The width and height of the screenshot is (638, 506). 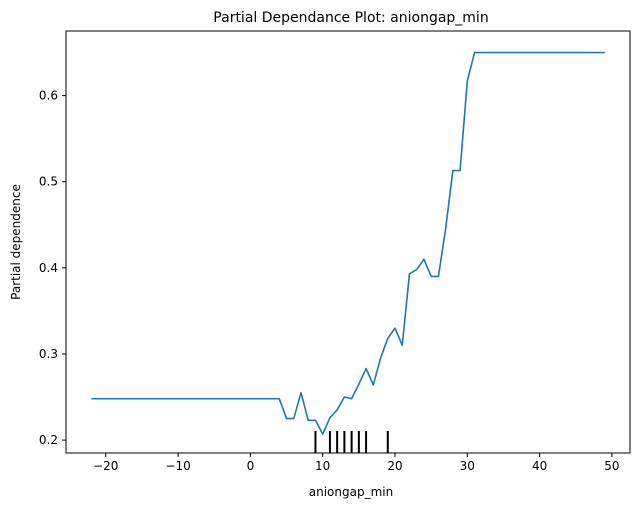 I want to click on y-tick-label: 0.6, so click(x=48, y=96).